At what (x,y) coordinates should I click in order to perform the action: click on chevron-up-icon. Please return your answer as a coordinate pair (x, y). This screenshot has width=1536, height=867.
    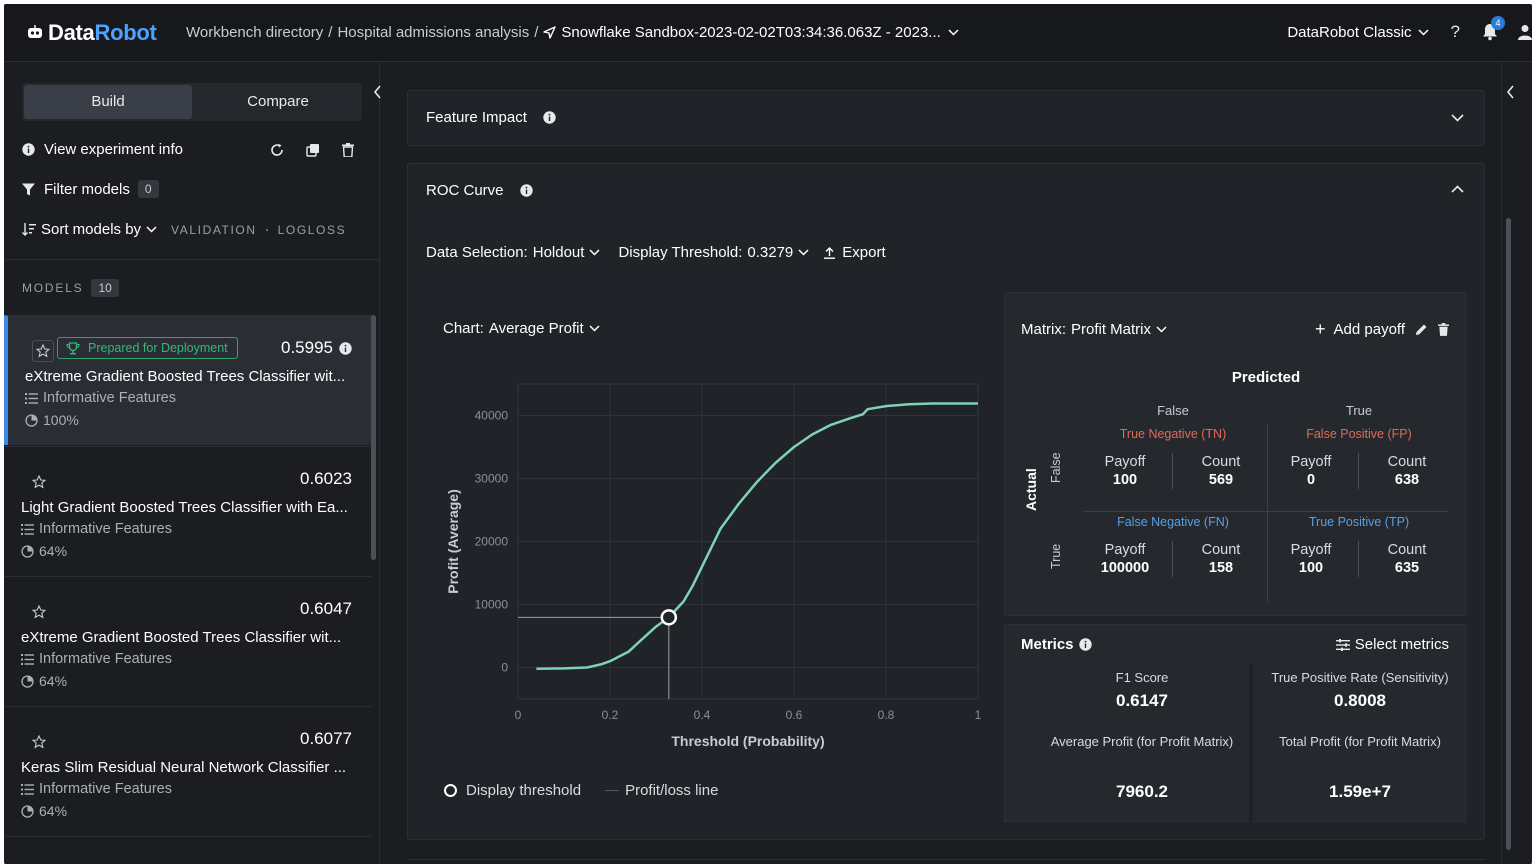
    Looking at the image, I should click on (1457, 189).